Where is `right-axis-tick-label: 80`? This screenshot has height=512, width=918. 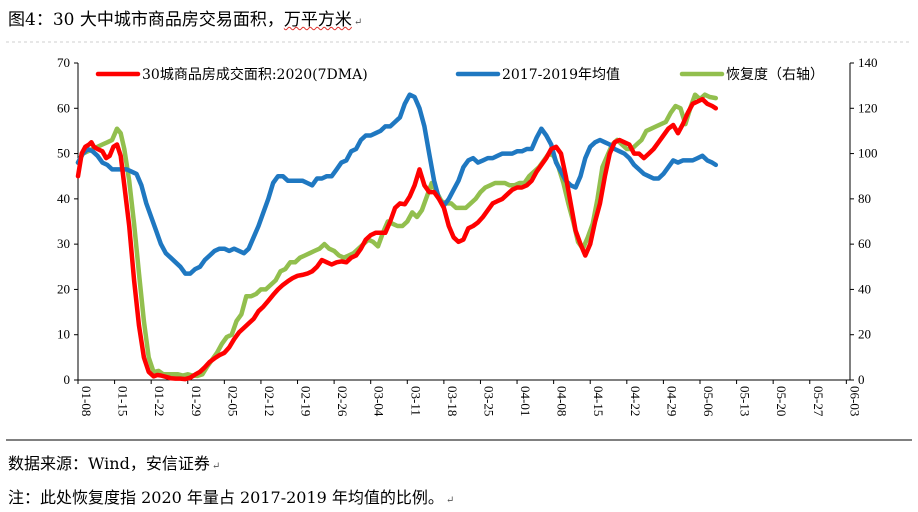
right-axis-tick-label: 80 is located at coordinates (864, 198).